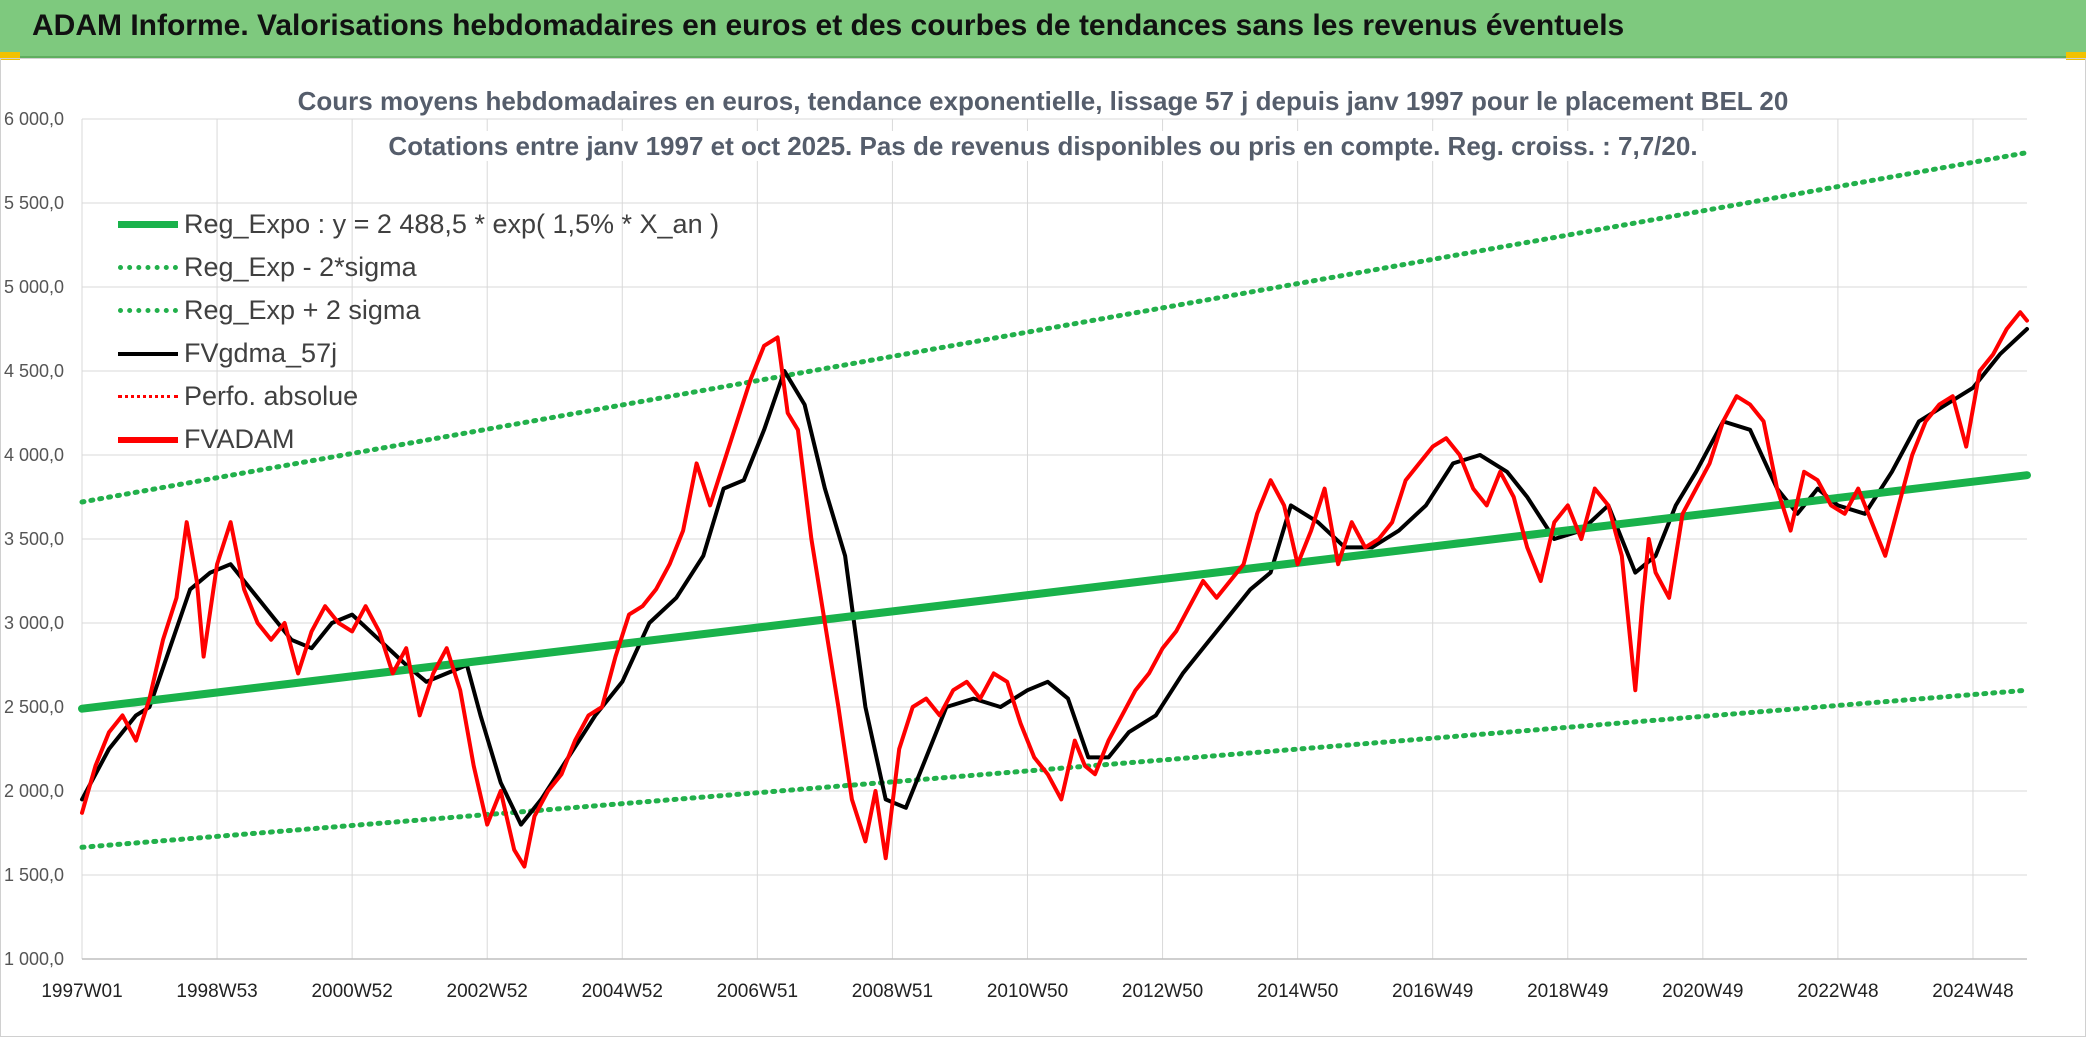 The width and height of the screenshot is (2086, 1037). What do you see at coordinates (1027, 991) in the screenshot?
I see `x-tick-label: 2010W50` at bounding box center [1027, 991].